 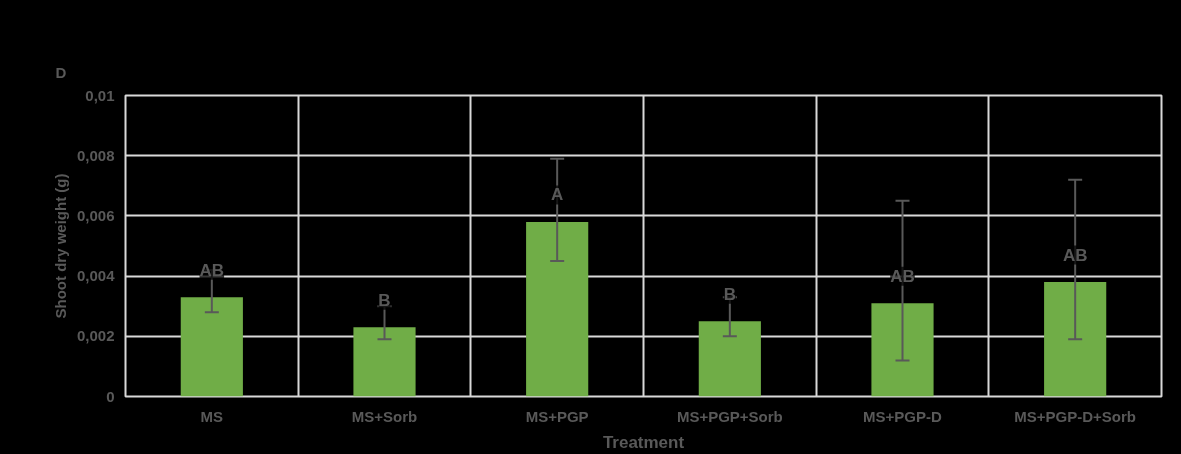 What do you see at coordinates (95, 336) in the screenshot?
I see `y-tick-label: 0,002` at bounding box center [95, 336].